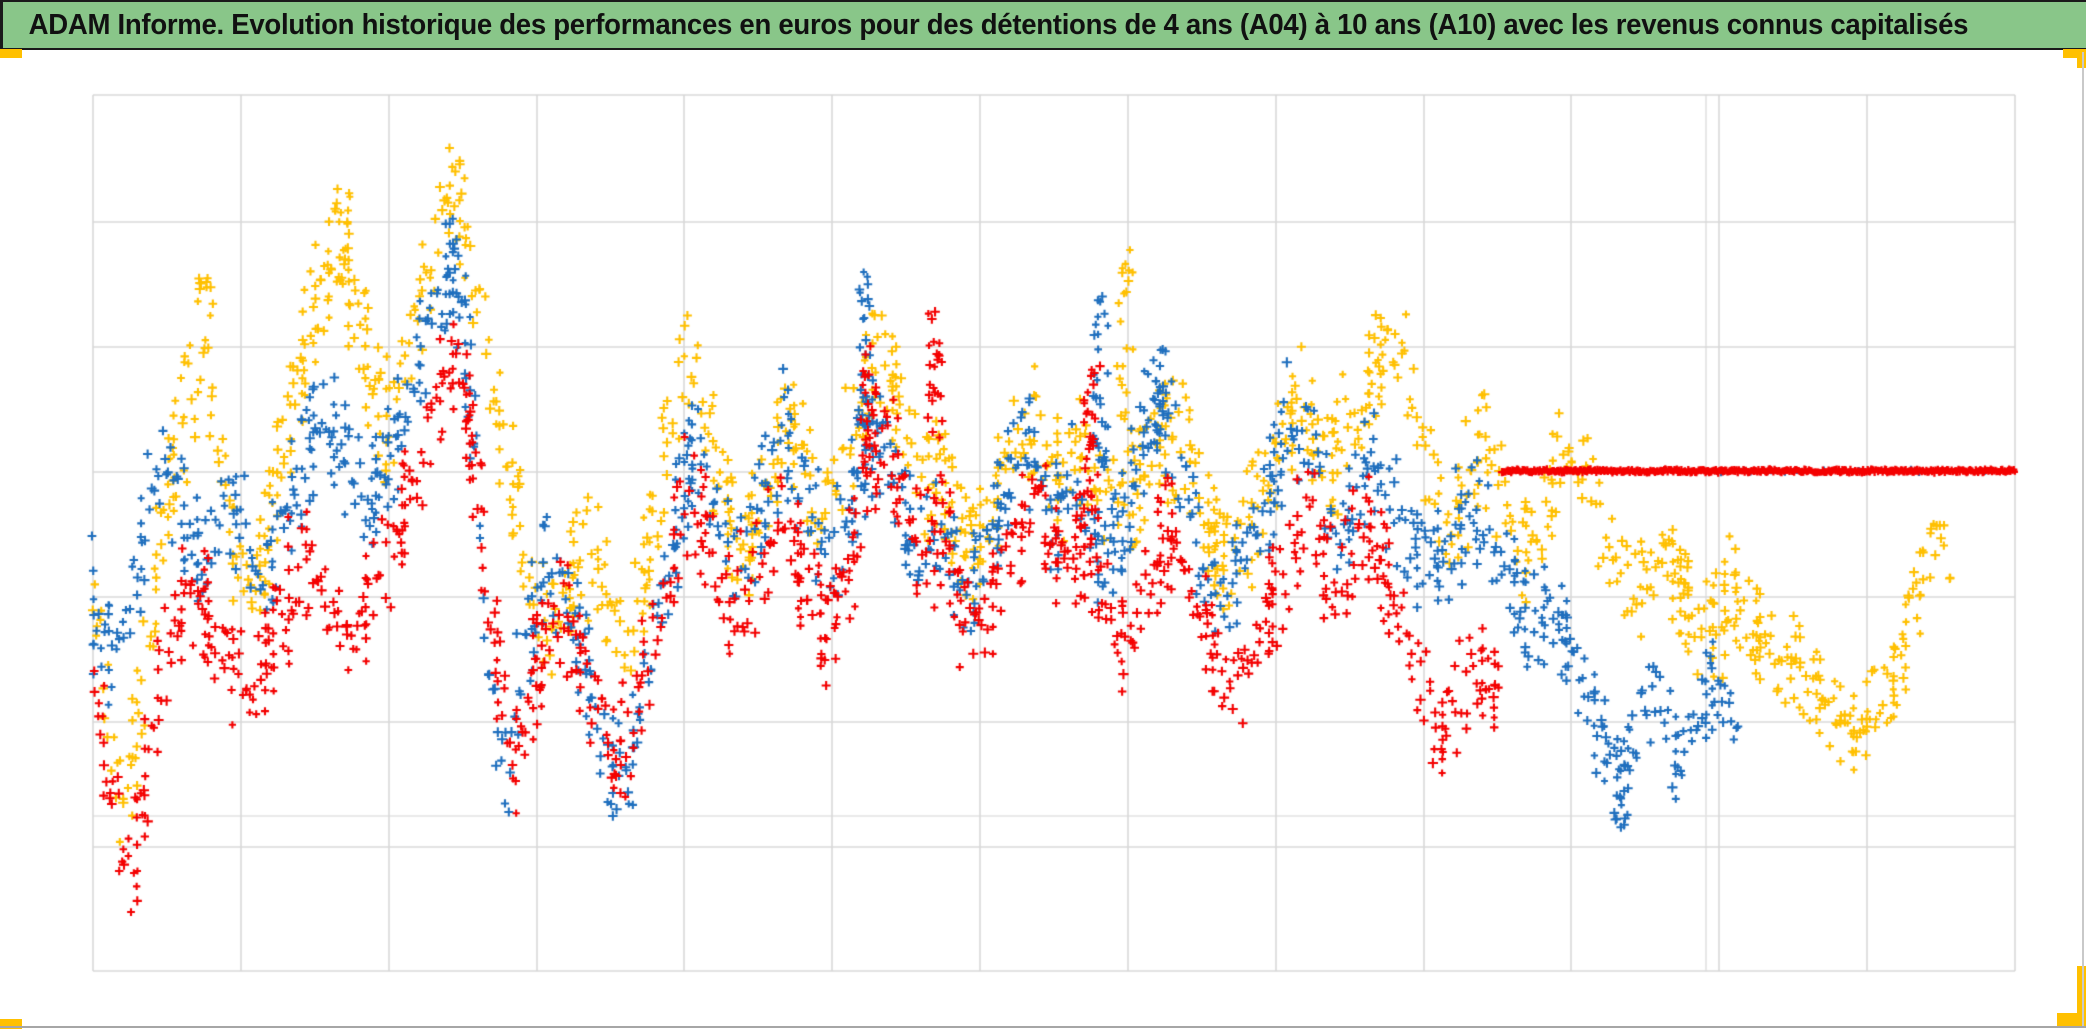  What do you see at coordinates (11, 53) in the screenshot?
I see `frame-corner-top-left` at bounding box center [11, 53].